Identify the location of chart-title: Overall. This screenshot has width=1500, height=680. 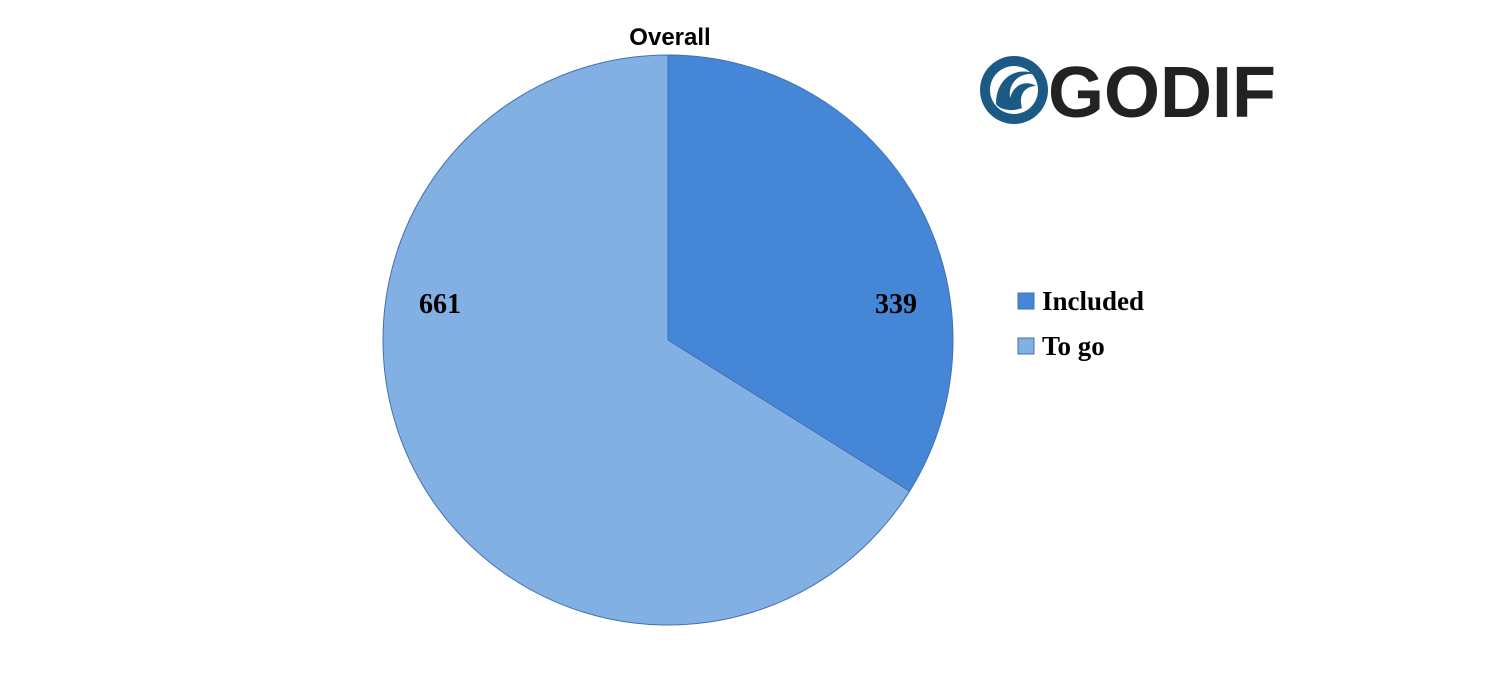
(669, 37).